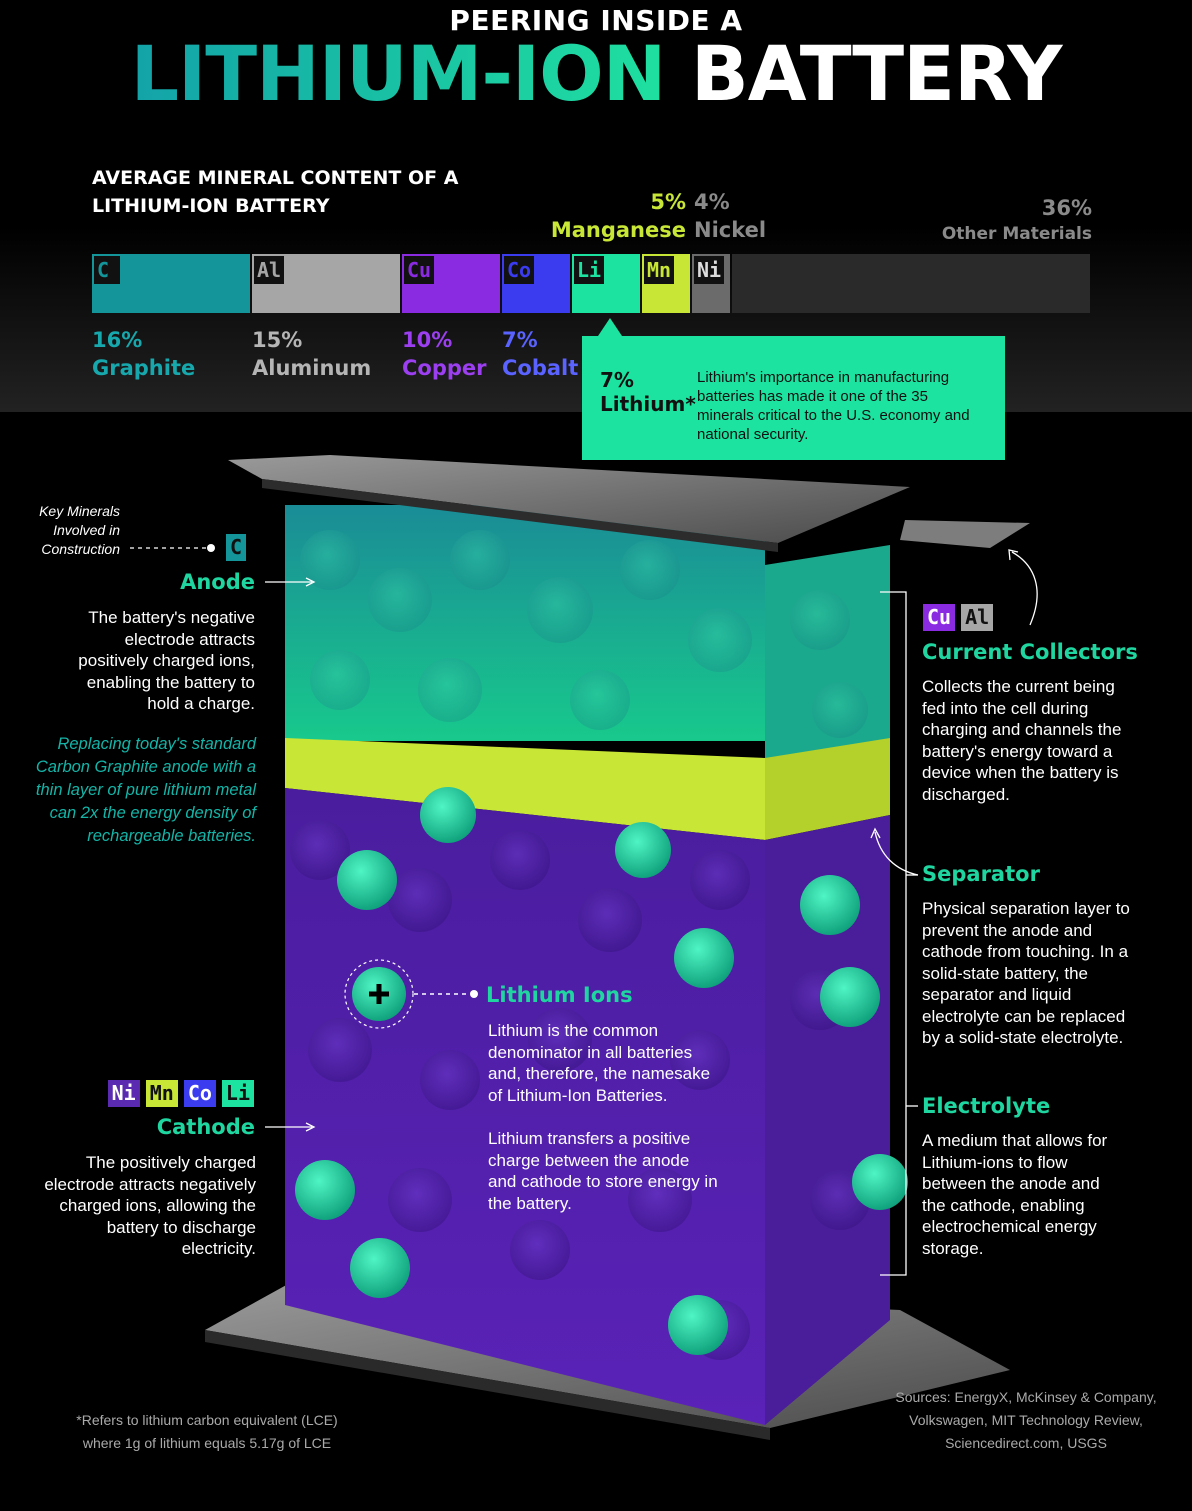 The height and width of the screenshot is (1511, 1192). What do you see at coordinates (596, 20) in the screenshot?
I see `title-kicker: PEERING INSIDE A` at bounding box center [596, 20].